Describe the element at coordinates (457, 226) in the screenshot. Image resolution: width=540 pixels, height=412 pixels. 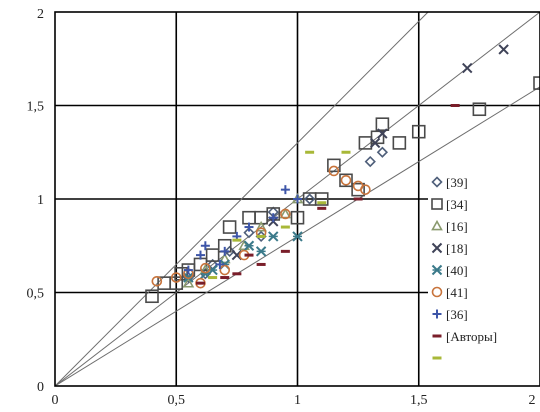
I see `legend-label: [16]` at that location.